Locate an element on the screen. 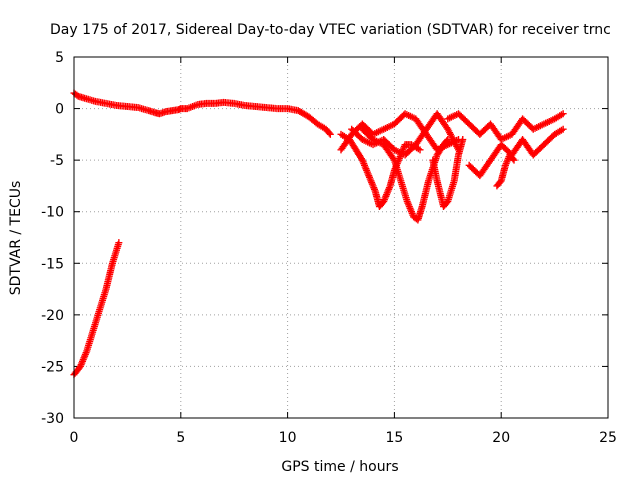  y-tick-label: 5 is located at coordinates (59, 58).